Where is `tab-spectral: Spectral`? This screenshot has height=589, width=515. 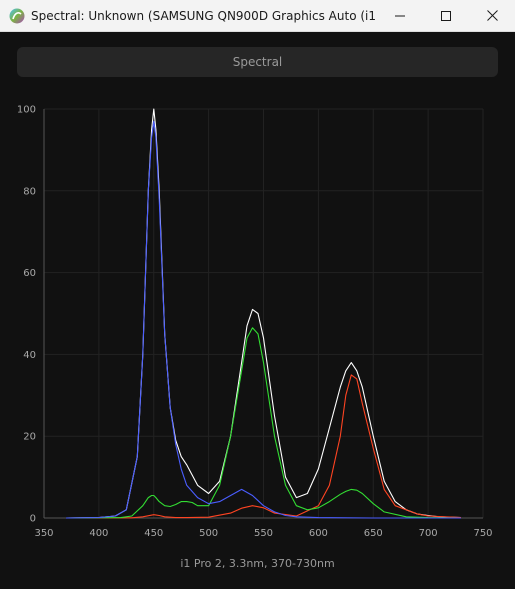
tab-spectral: Spectral is located at coordinates (257, 62).